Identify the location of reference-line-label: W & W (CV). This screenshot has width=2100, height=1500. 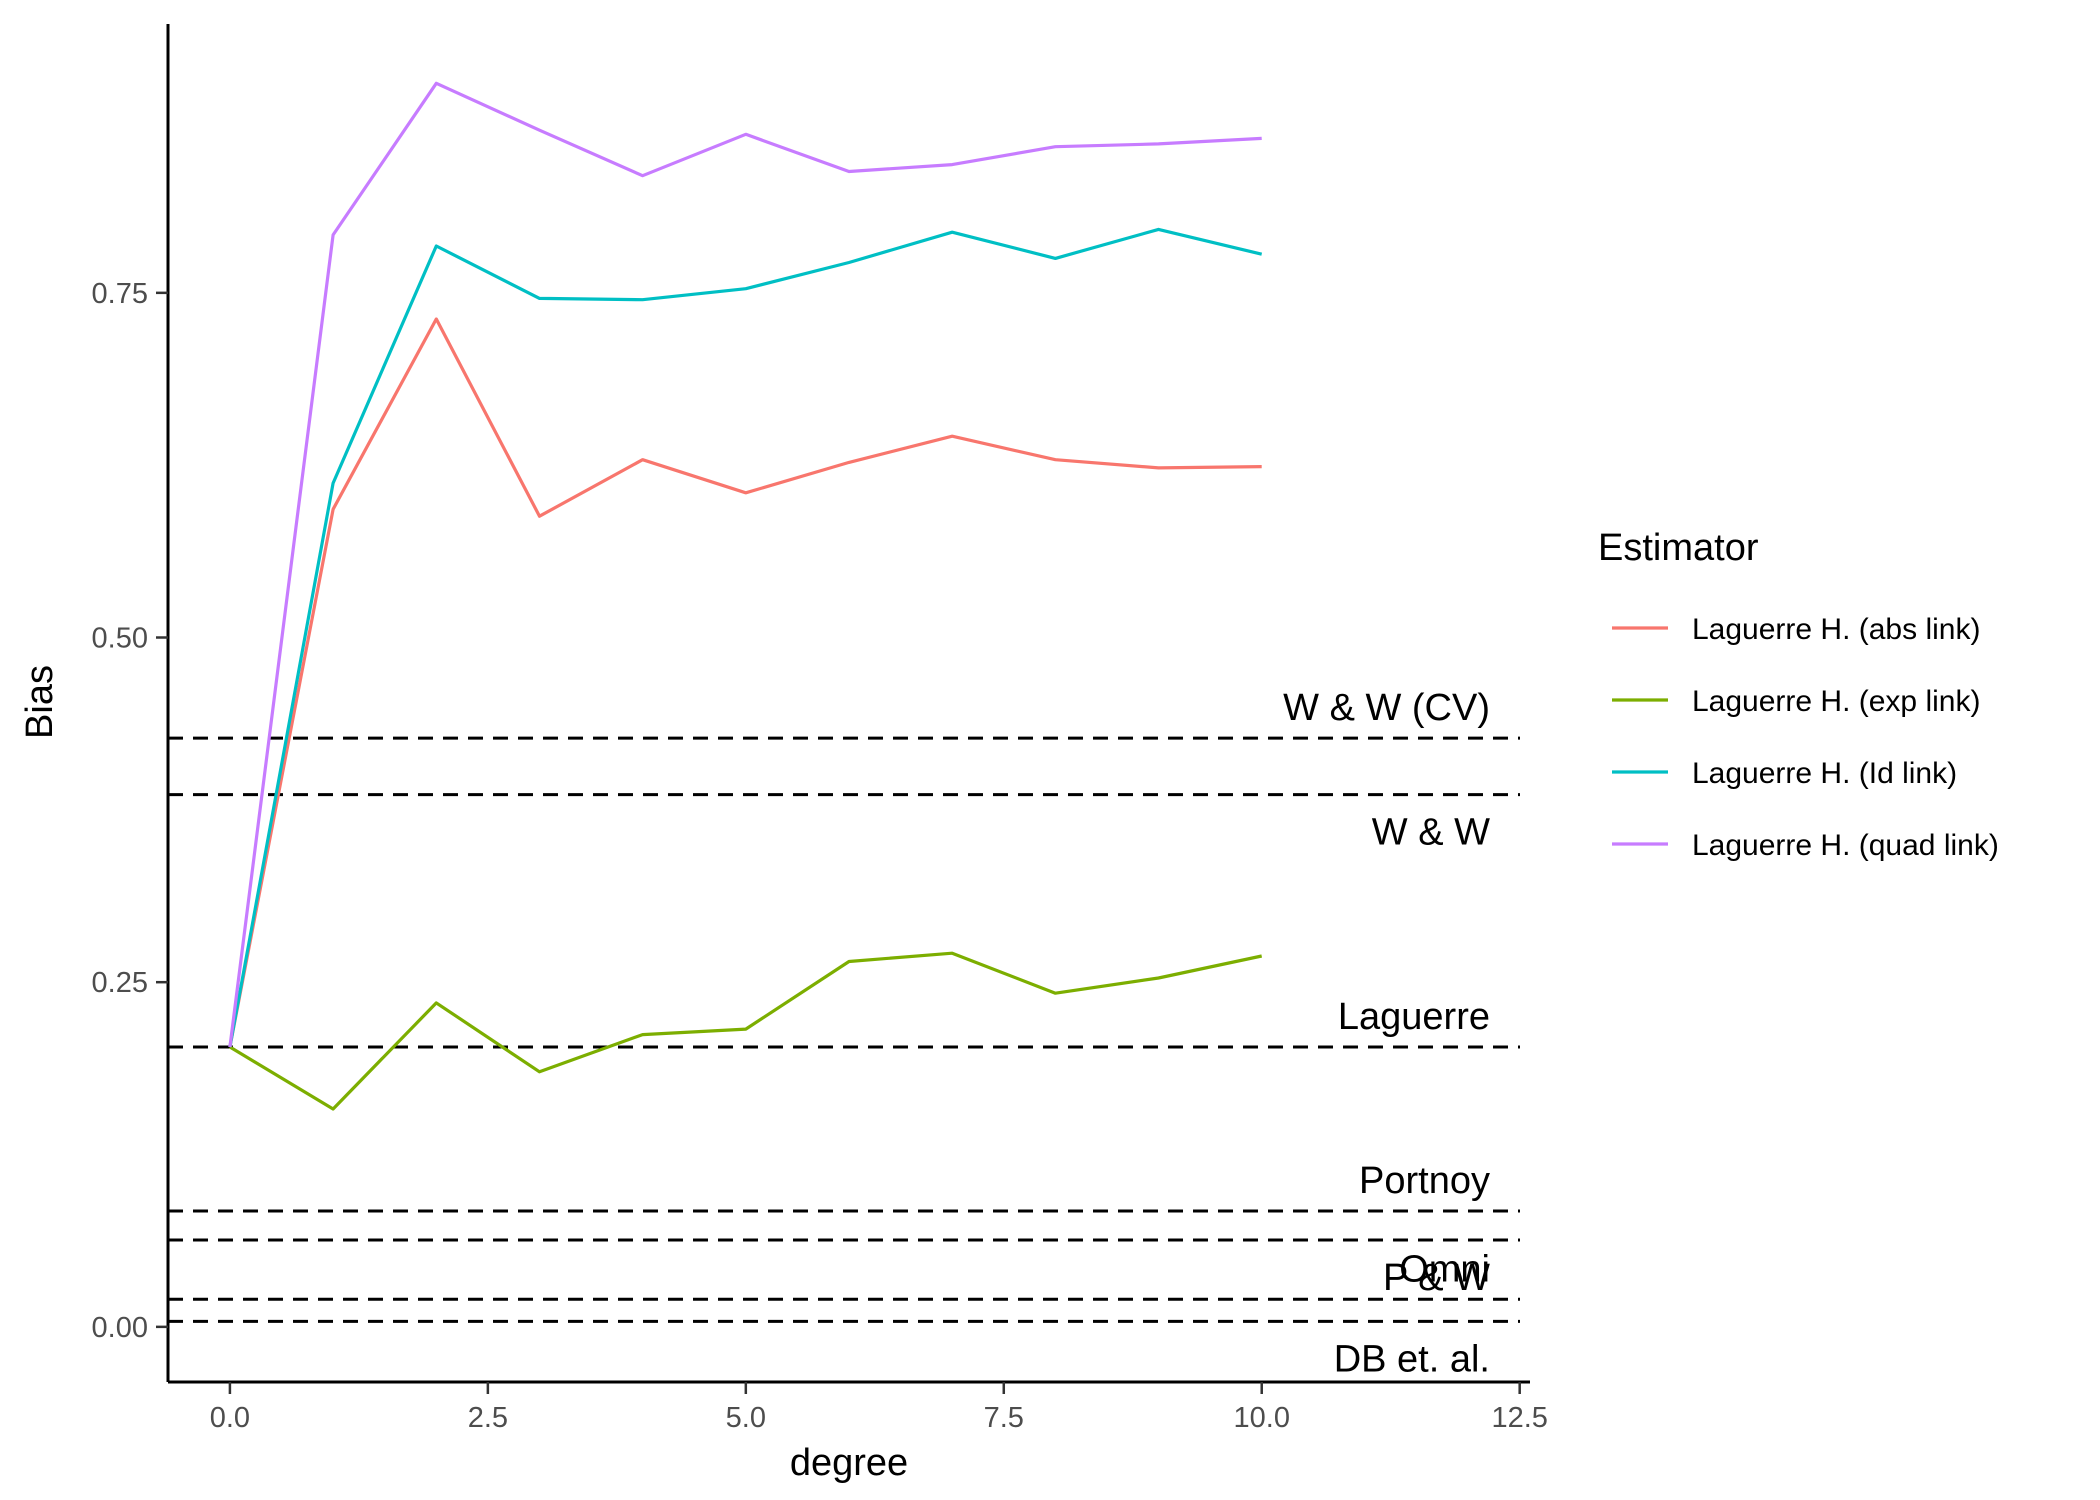
(1386, 708).